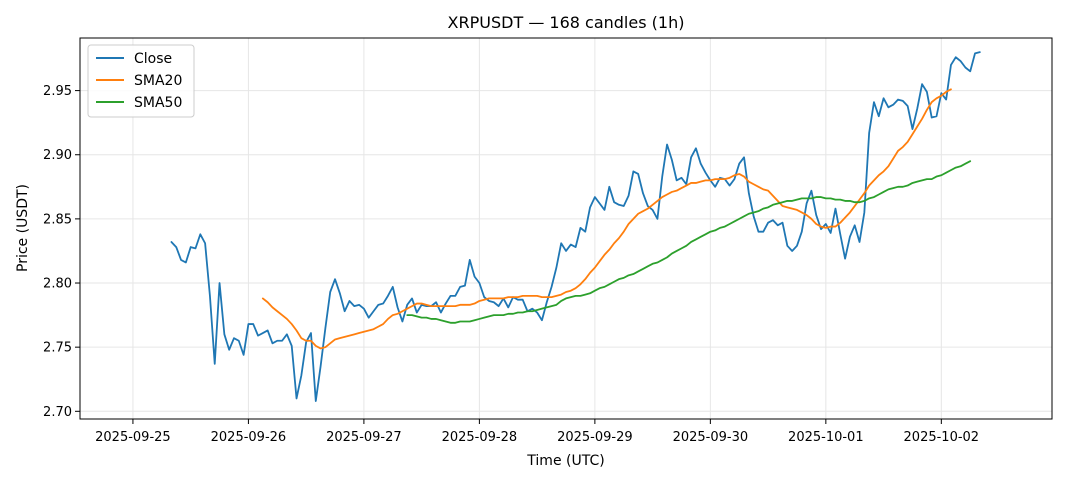  Describe the element at coordinates (153, 59) in the screenshot. I see `legend-label-close: Close` at that location.